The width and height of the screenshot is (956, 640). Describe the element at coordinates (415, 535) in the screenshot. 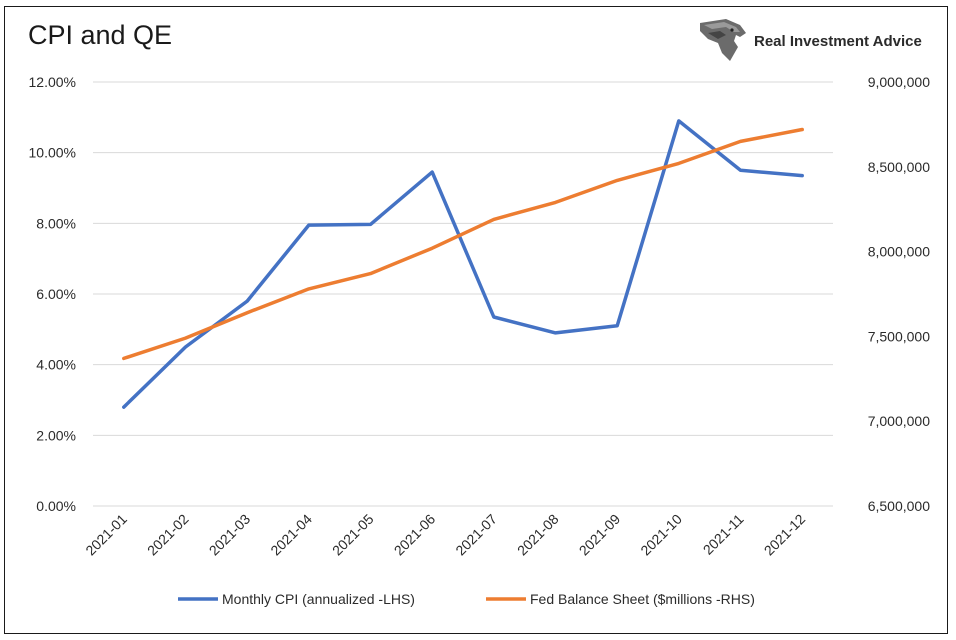

I see `x-tick-label: 2021-06` at that location.